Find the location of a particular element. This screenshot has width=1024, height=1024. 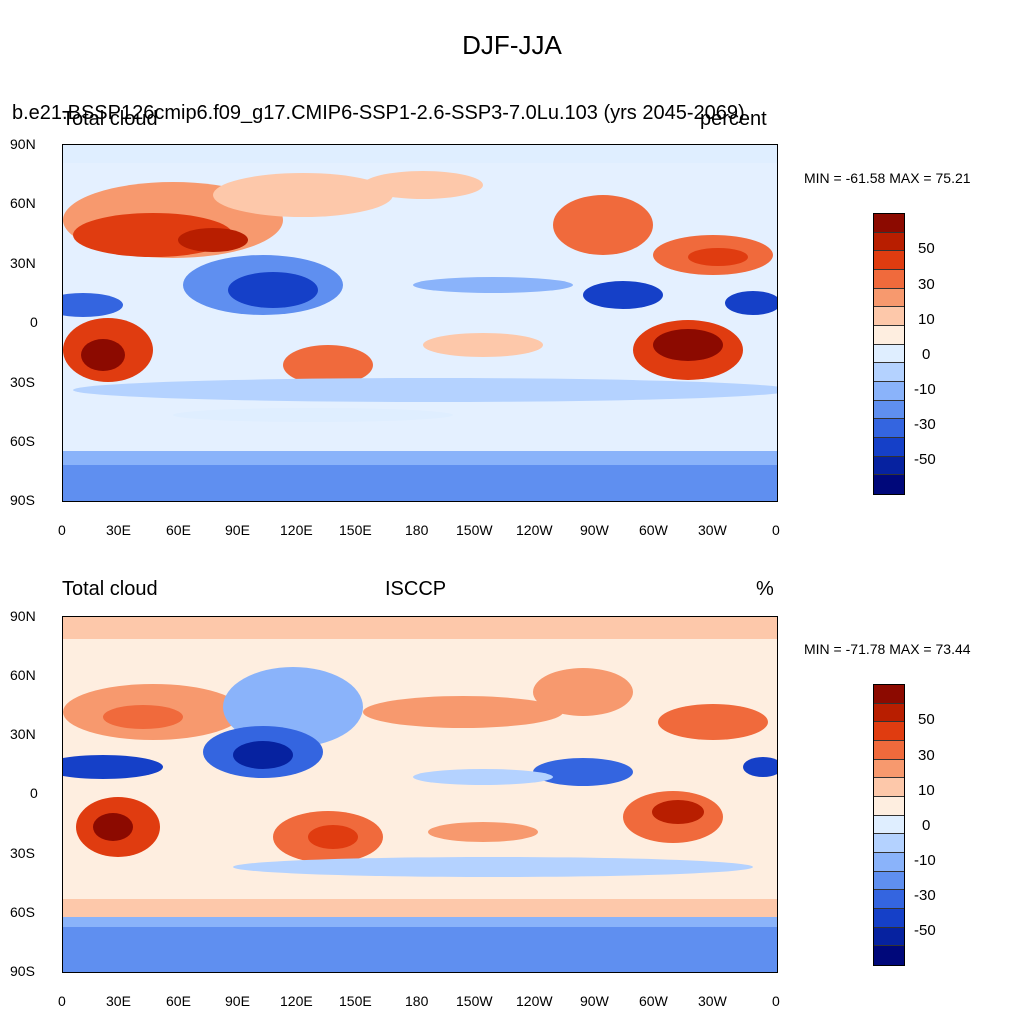

top-lon-label: 90W is located at coordinates (594, 530).